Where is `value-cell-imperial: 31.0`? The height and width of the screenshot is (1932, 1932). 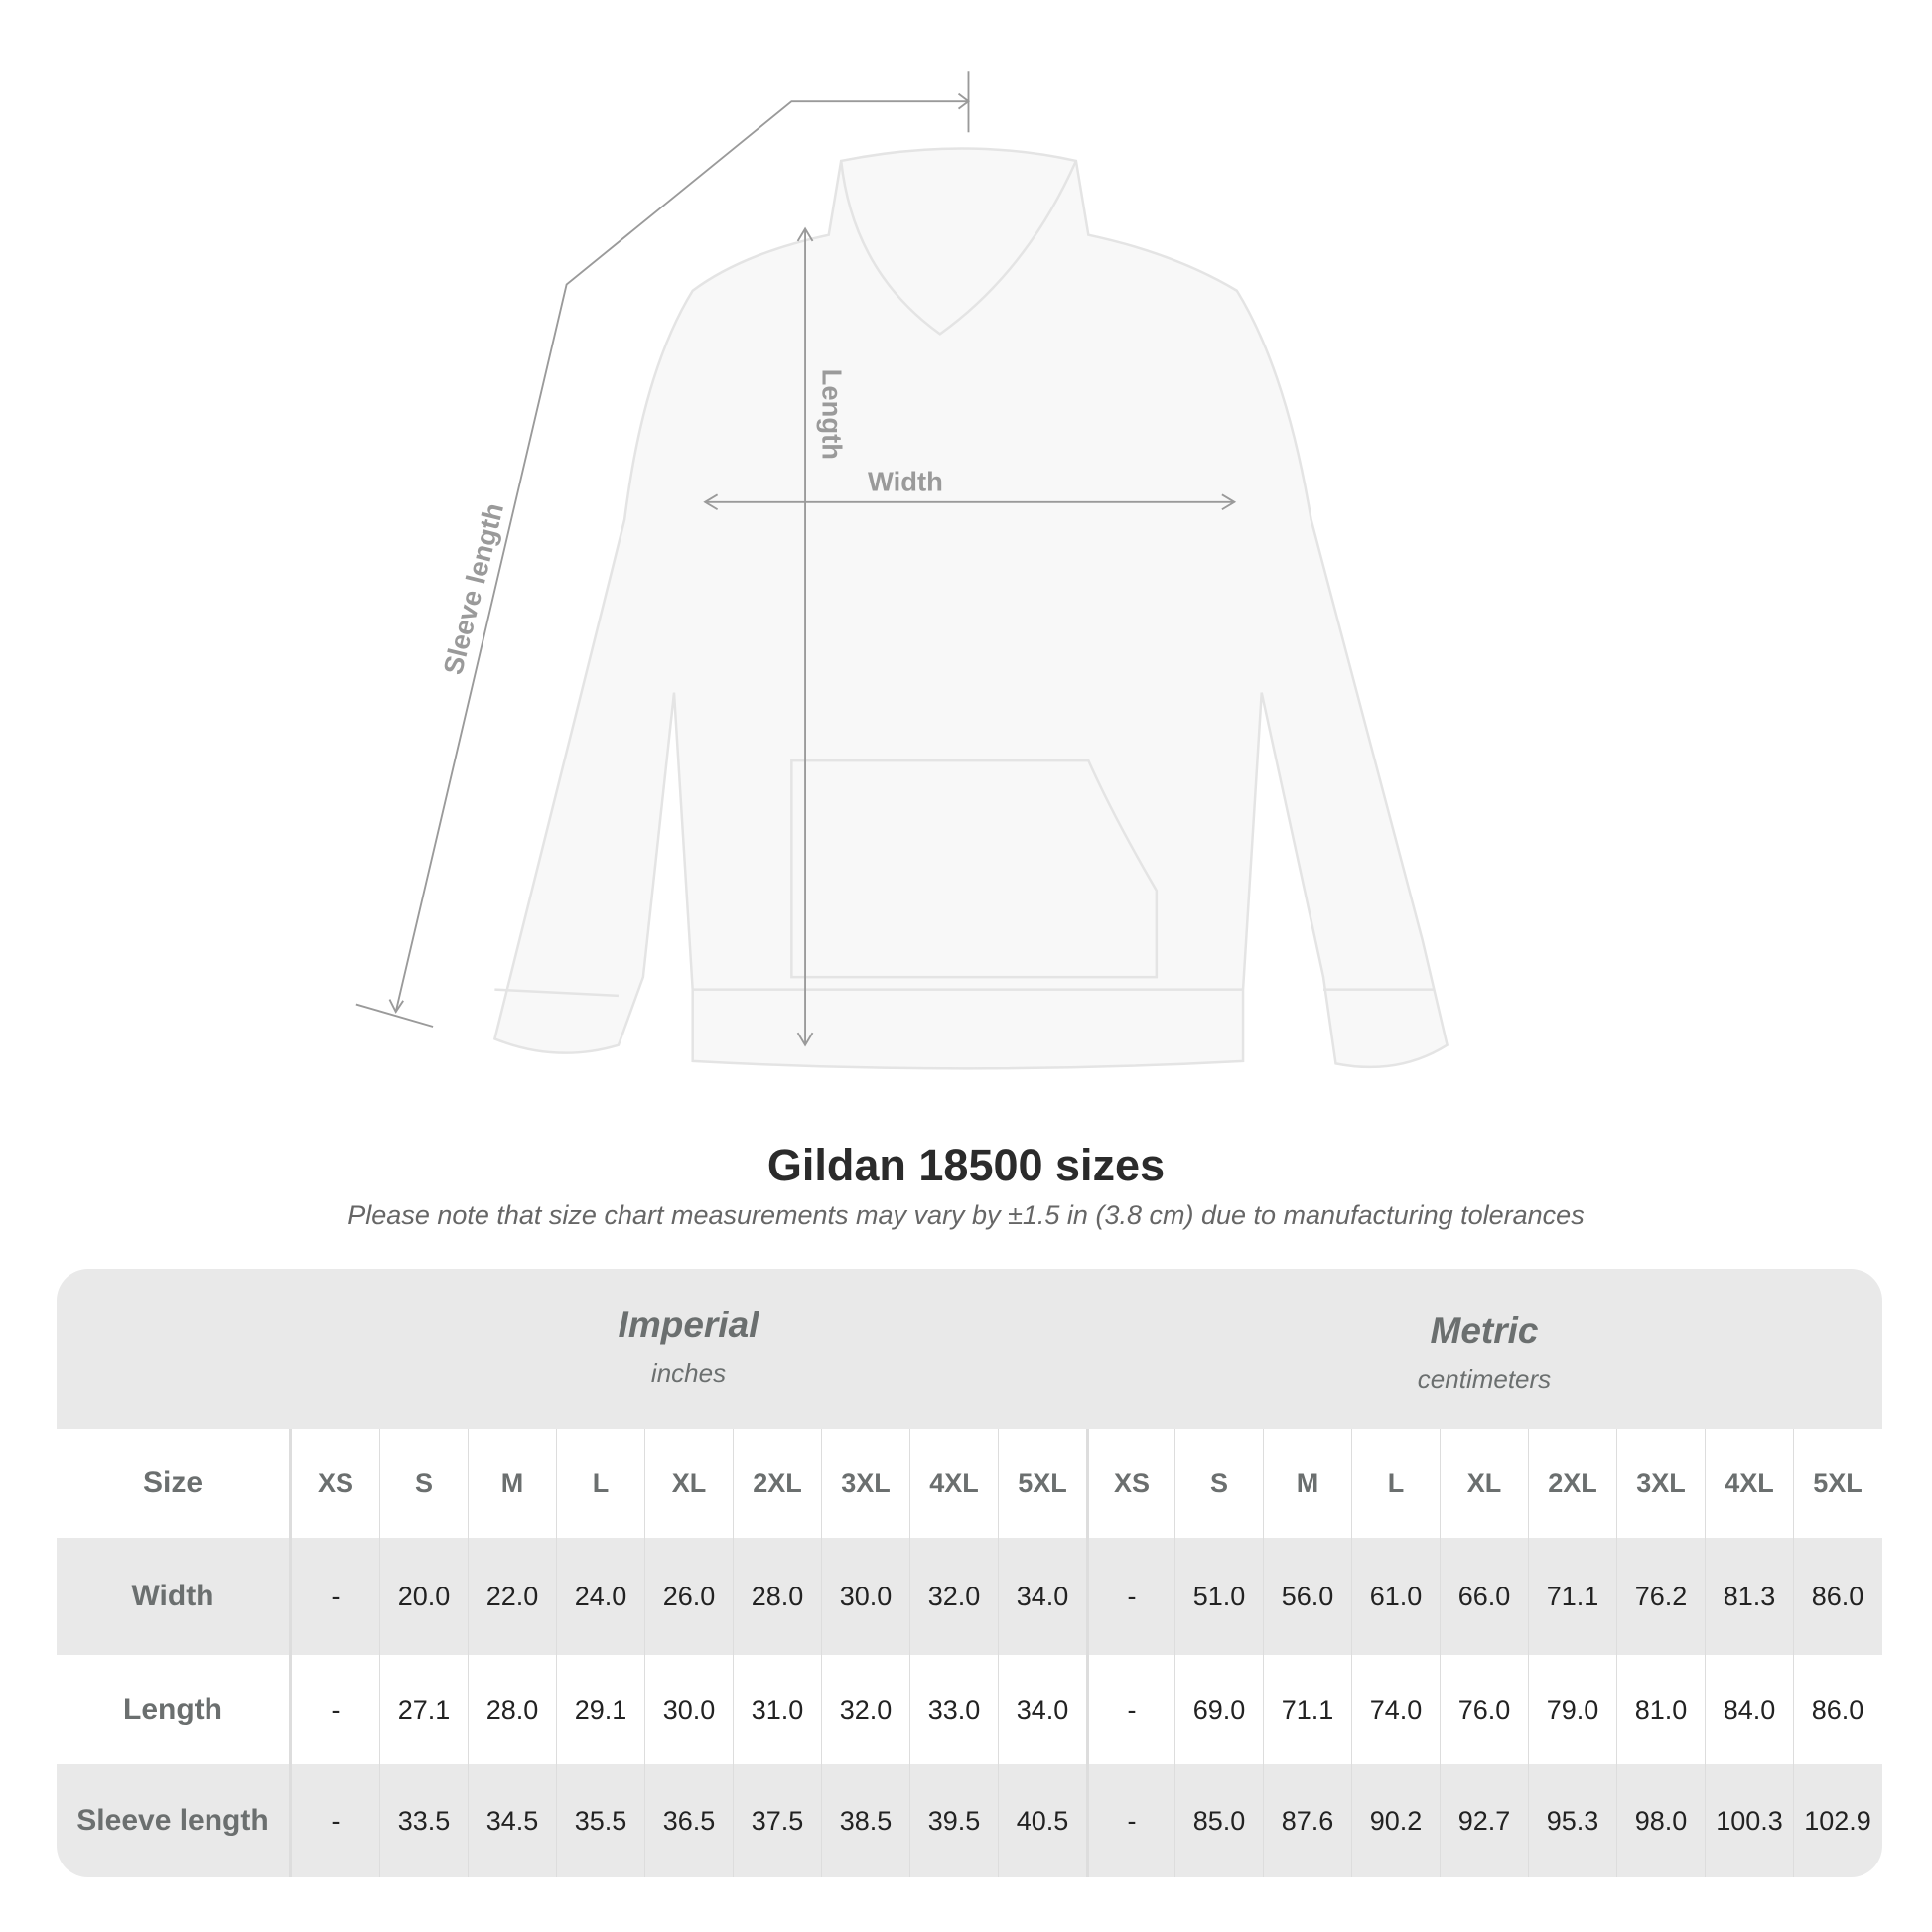
value-cell-imperial: 31.0 is located at coordinates (777, 1709).